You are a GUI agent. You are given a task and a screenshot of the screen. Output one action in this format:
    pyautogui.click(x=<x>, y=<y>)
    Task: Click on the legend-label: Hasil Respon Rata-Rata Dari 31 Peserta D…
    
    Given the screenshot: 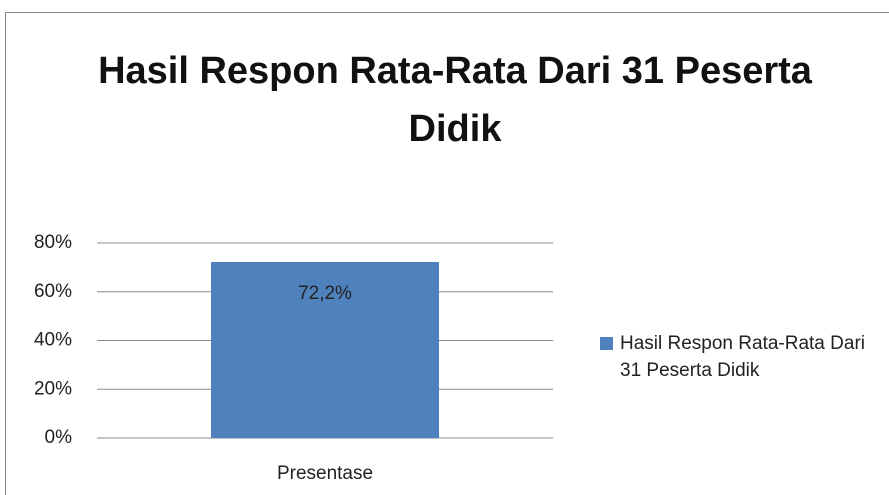 What is the action you would take?
    pyautogui.click(x=742, y=357)
    